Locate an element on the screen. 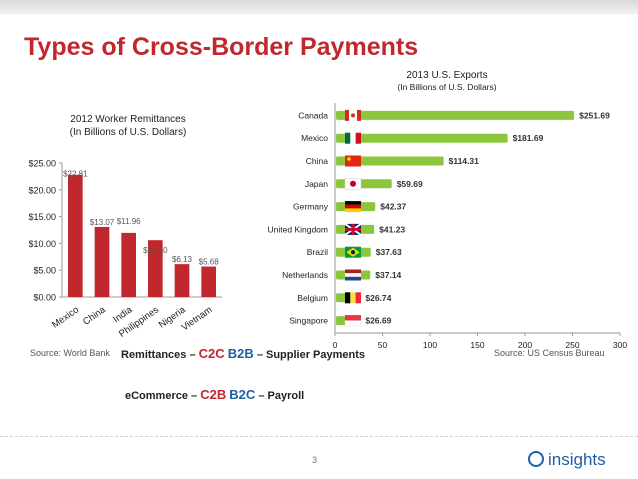 The image size is (638, 479). left-bar-value-label: $6.13 is located at coordinates (182, 259).